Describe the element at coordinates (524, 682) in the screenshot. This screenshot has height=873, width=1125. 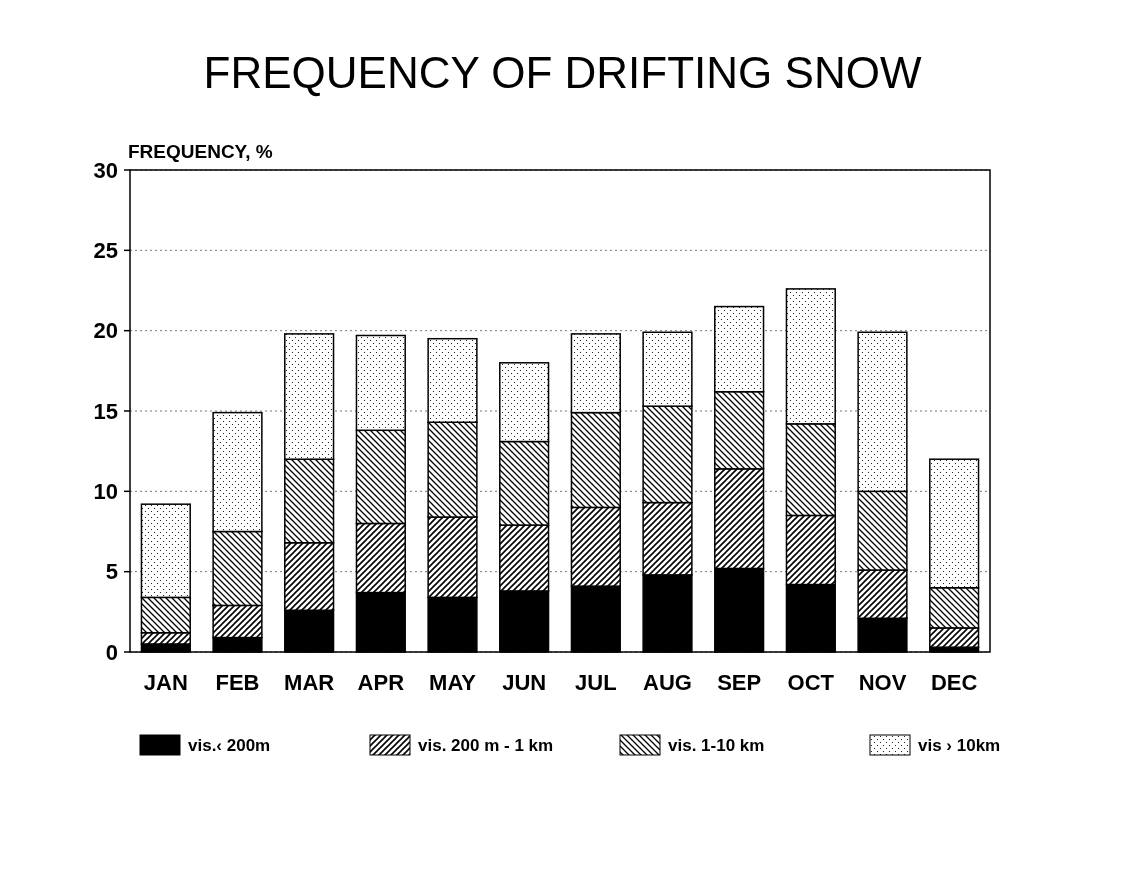
I see `x-tick-label: JUN` at that location.